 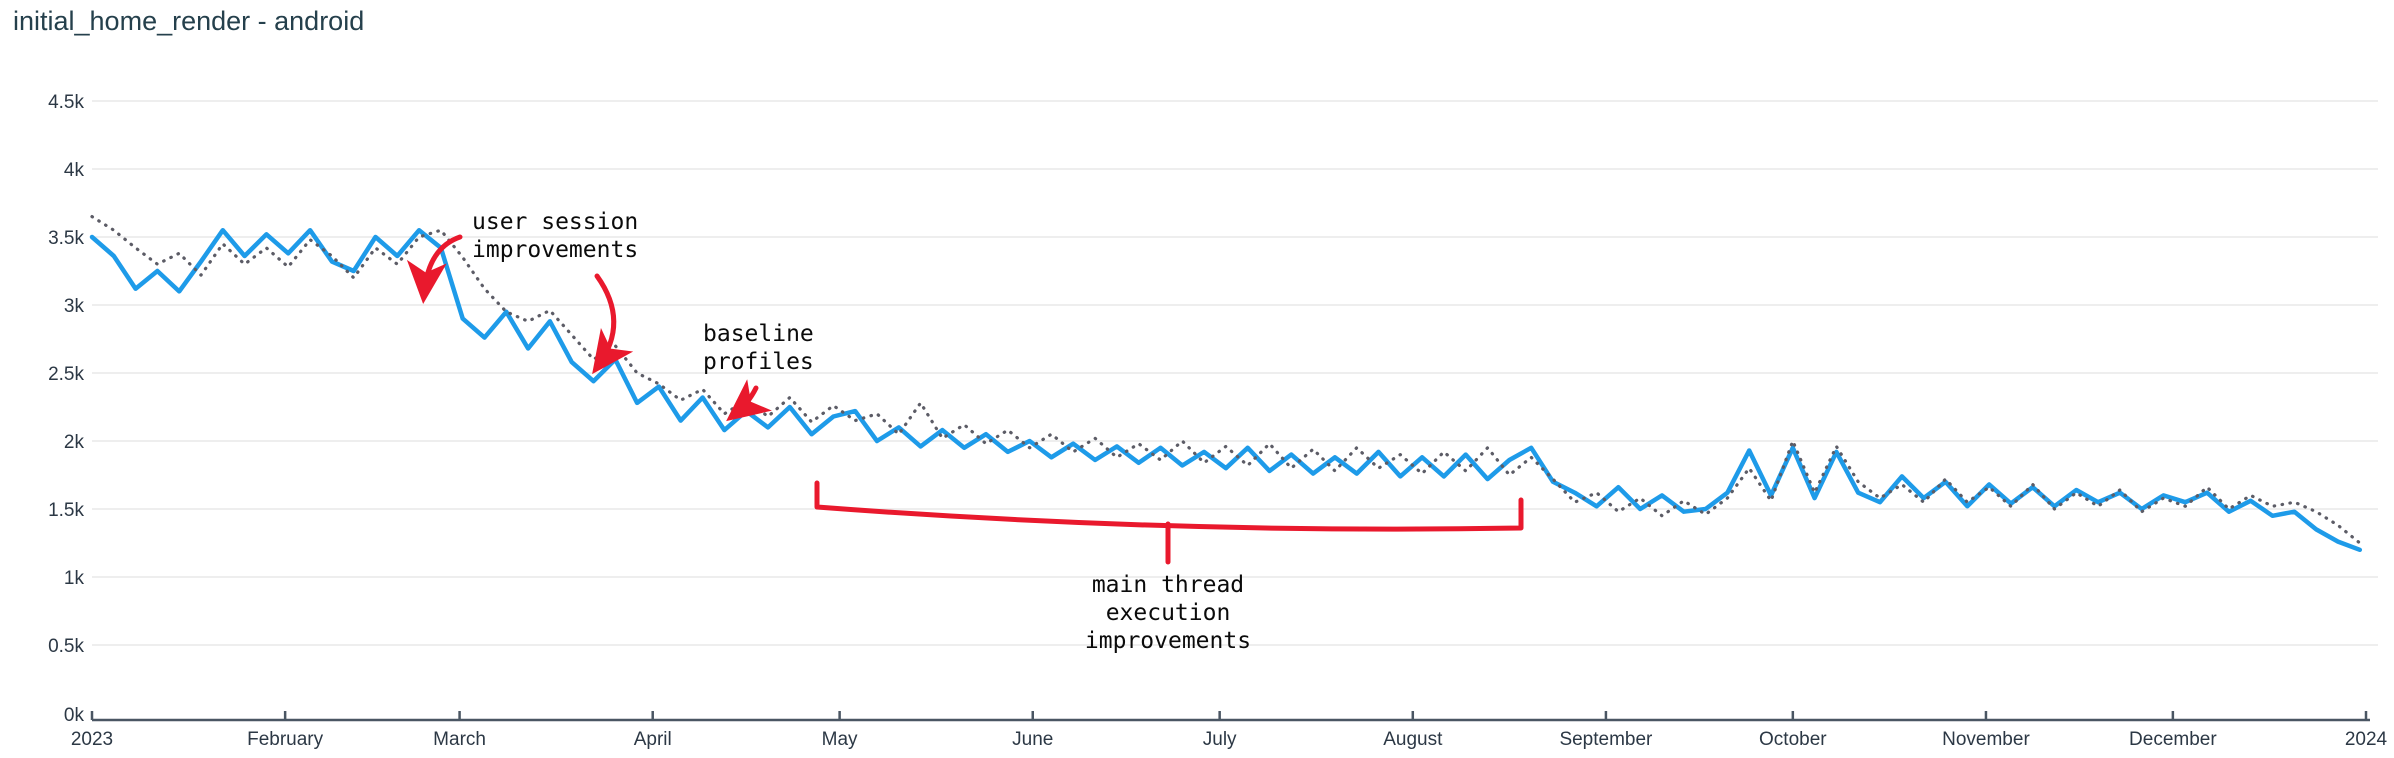 What do you see at coordinates (1032, 739) in the screenshot?
I see `x-axis-label: June` at bounding box center [1032, 739].